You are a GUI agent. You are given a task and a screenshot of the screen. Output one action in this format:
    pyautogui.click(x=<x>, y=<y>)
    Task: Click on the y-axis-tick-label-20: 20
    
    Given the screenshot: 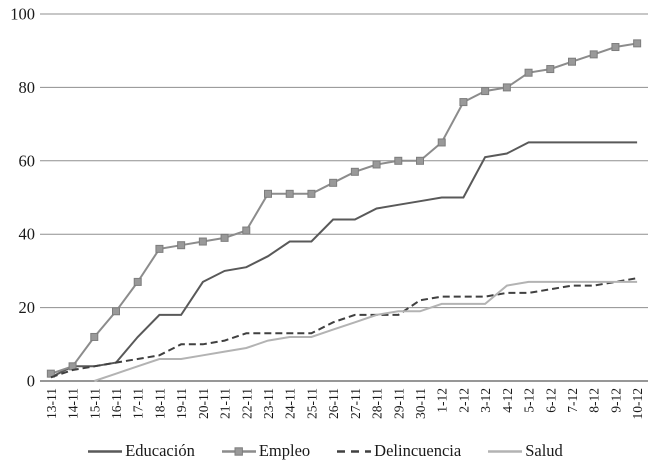 What is the action you would take?
    pyautogui.click(x=27, y=307)
    